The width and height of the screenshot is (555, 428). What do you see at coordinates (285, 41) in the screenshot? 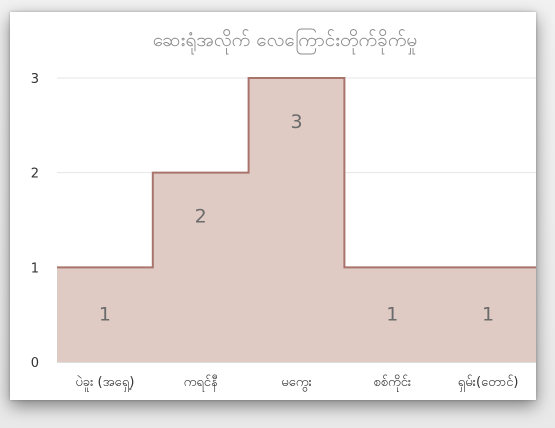
I see `chart-title: ဆေးရုံအလိုက် လေကြောင်းတိုက်ခိုက်မှု` at bounding box center [285, 41].